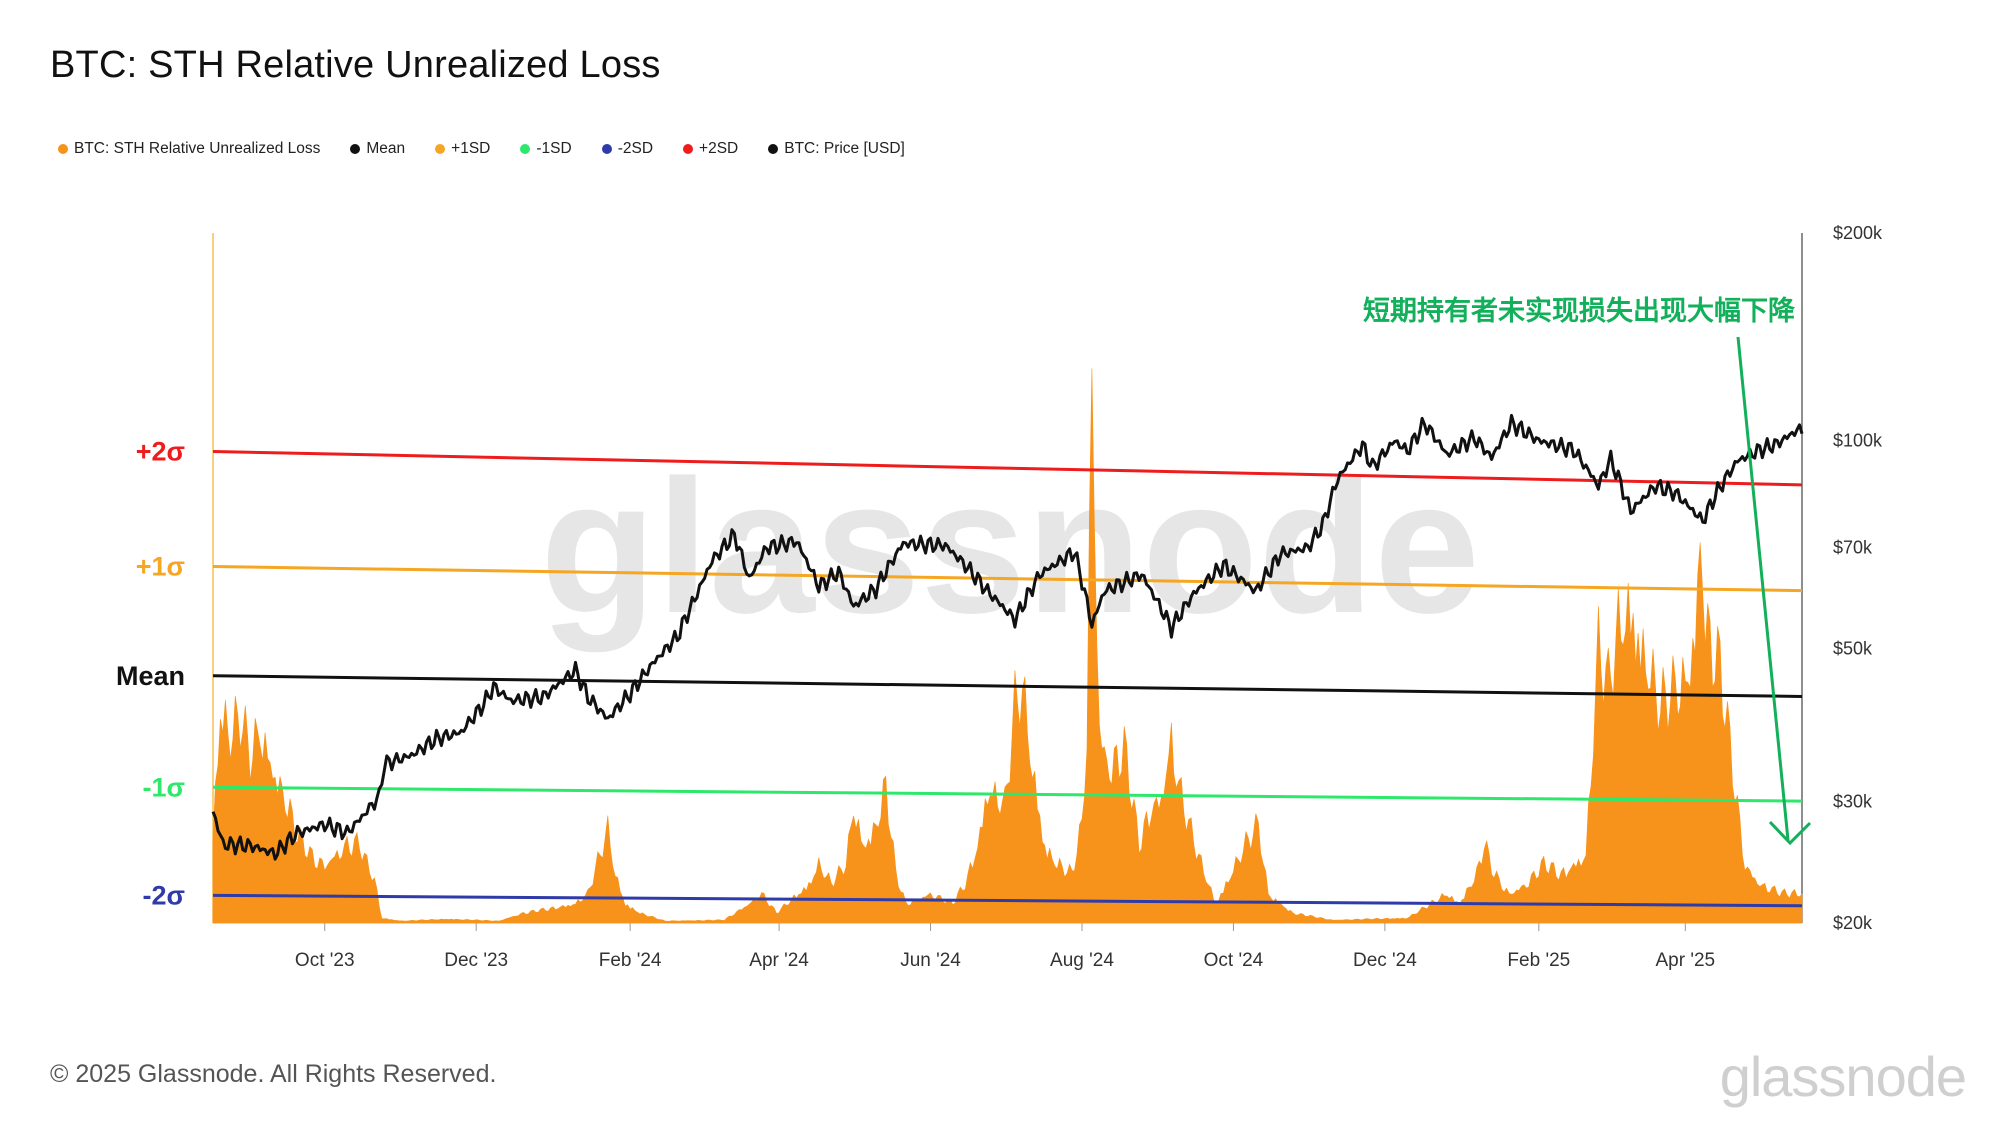 Image resolution: width=2000 pixels, height=1125 pixels. I want to click on x-tick-label: Feb '25, so click(1538, 960).